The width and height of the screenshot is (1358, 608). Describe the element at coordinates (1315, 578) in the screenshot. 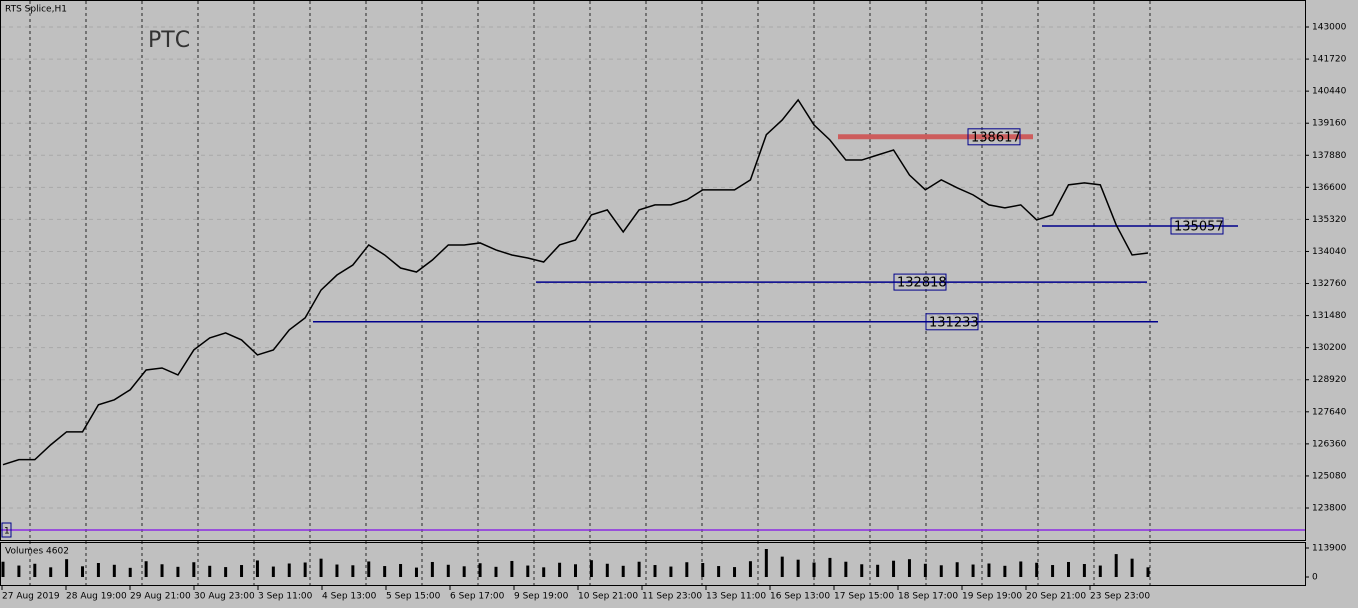

I see `volume-tick-label: 0` at that location.